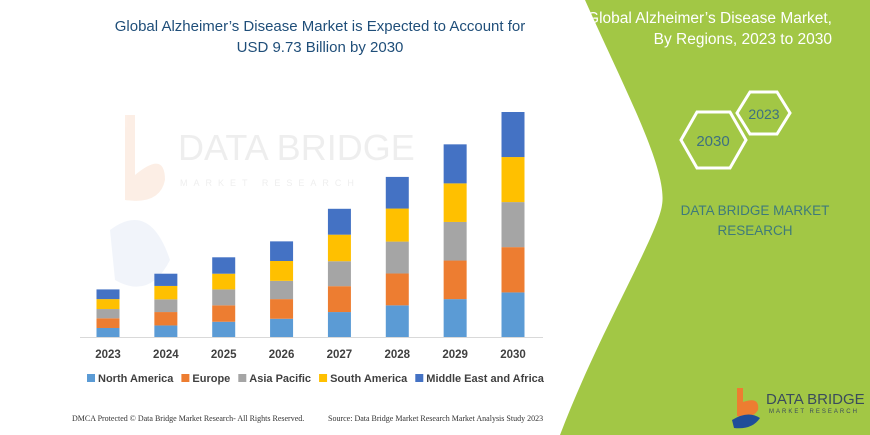 The width and height of the screenshot is (870, 435). What do you see at coordinates (282, 355) in the screenshot?
I see `x-tick-label: 2026` at bounding box center [282, 355].